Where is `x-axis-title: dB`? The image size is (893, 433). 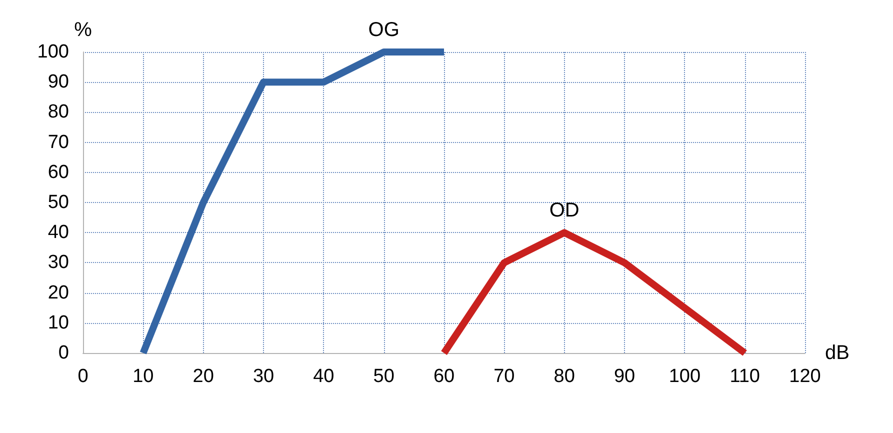 x-axis-title: dB is located at coordinates (837, 353).